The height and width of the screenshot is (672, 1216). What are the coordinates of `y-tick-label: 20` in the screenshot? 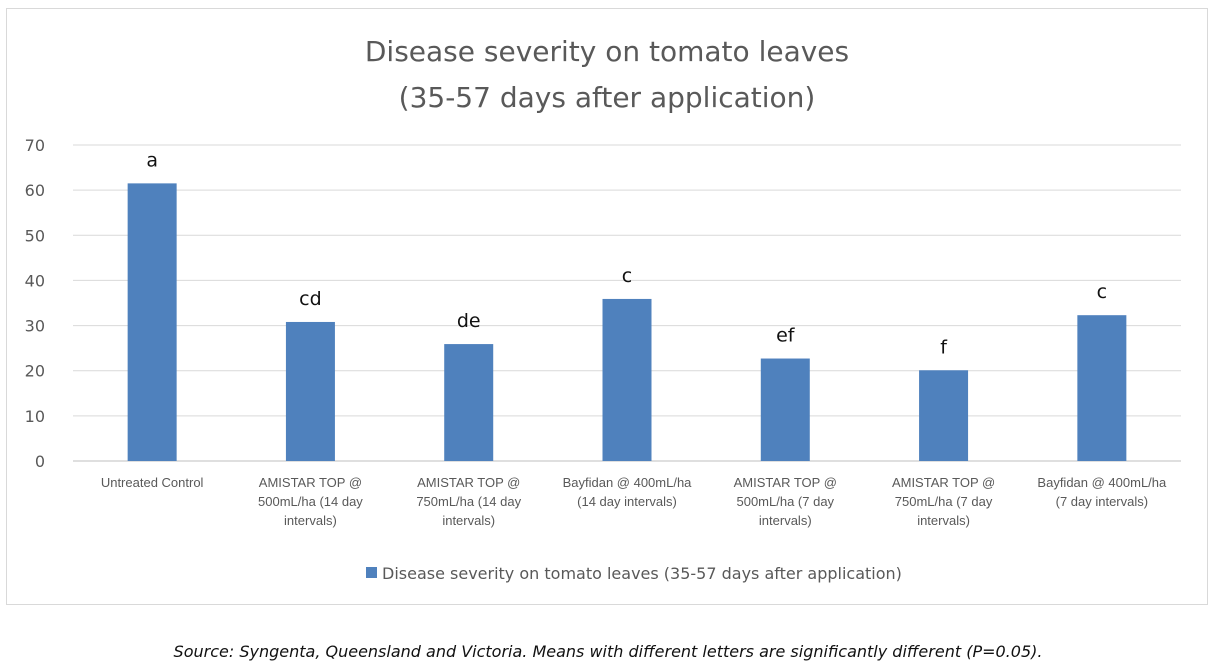 It's located at (35, 371).